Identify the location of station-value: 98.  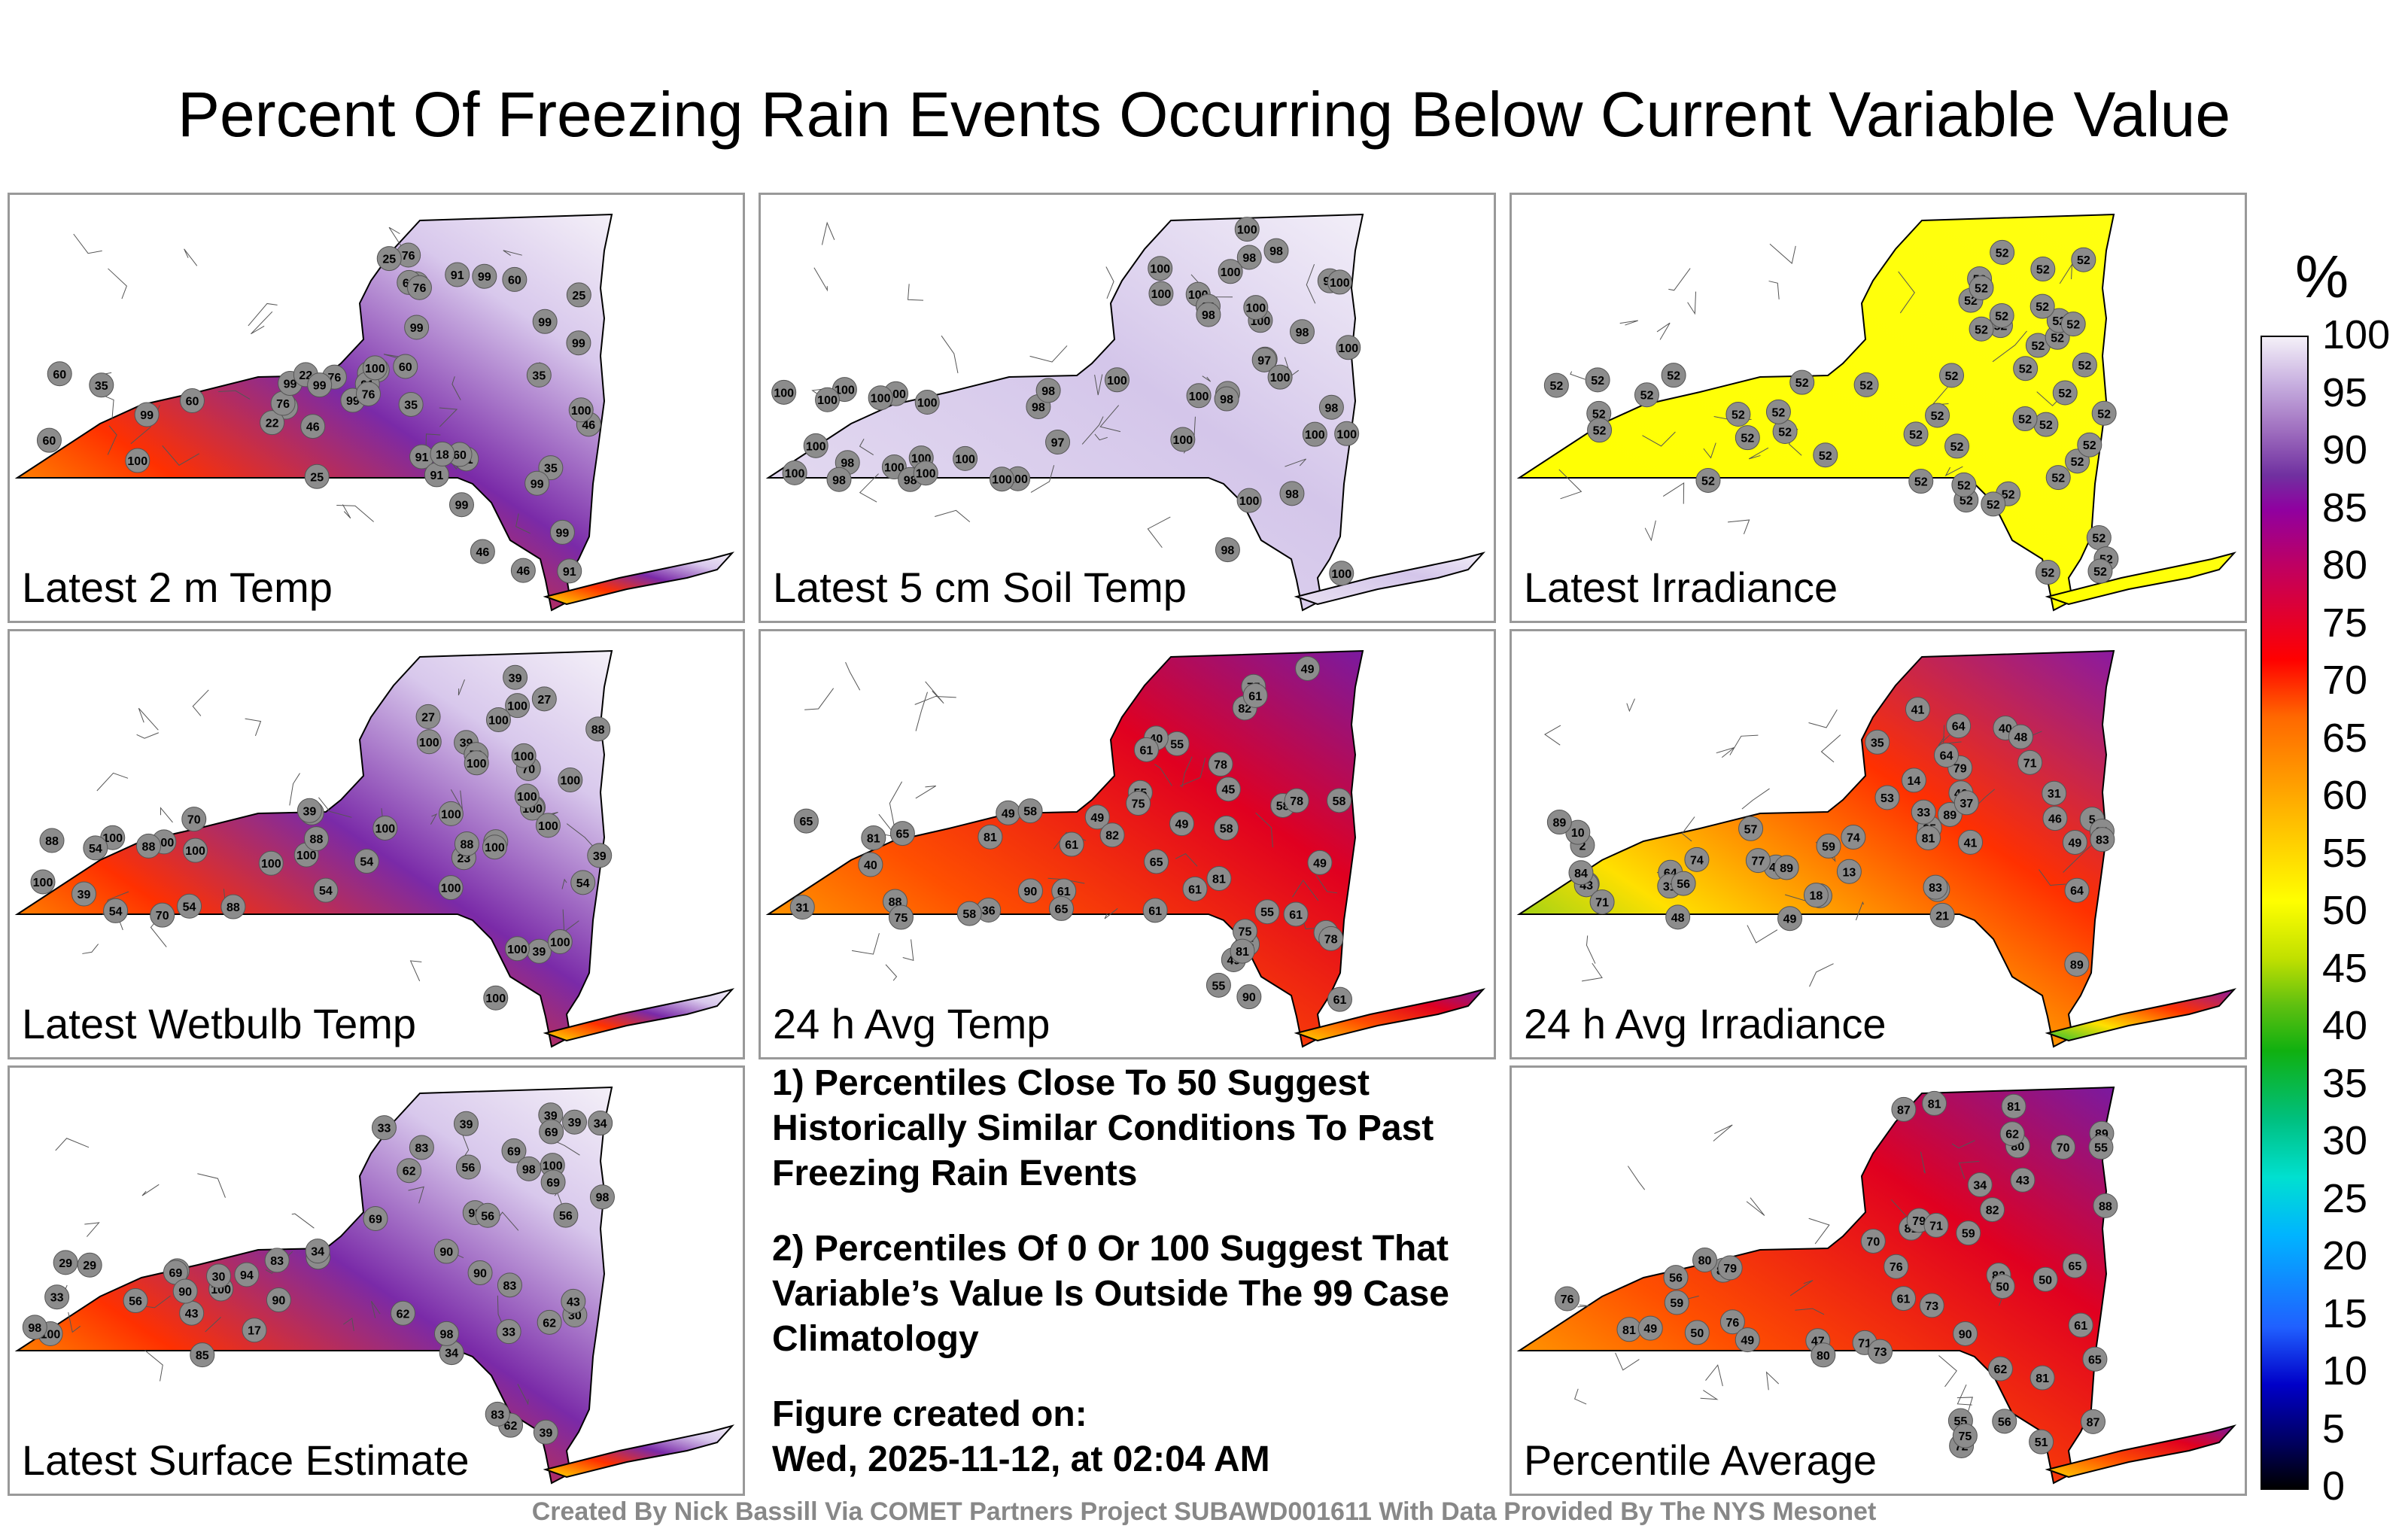
(1038, 407).